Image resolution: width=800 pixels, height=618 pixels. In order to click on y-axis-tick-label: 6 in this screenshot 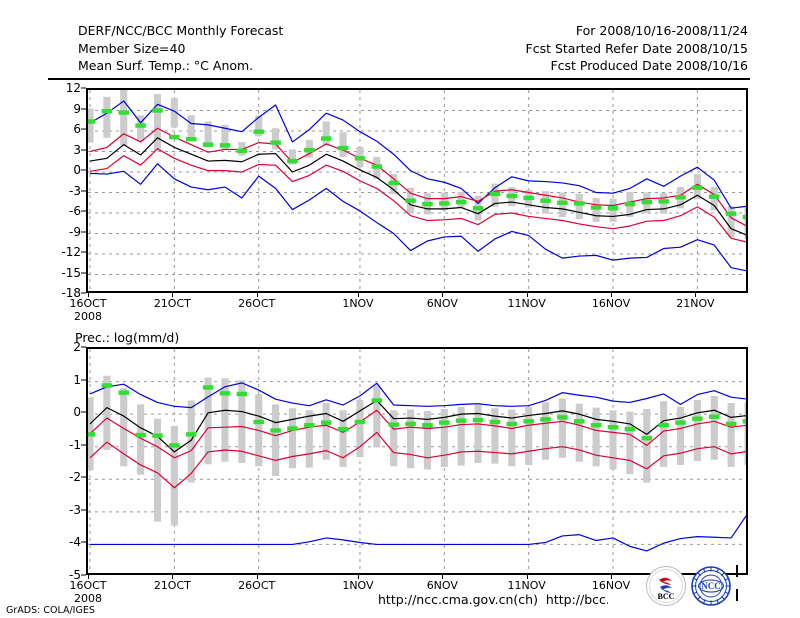, I will do `click(77, 129)`.